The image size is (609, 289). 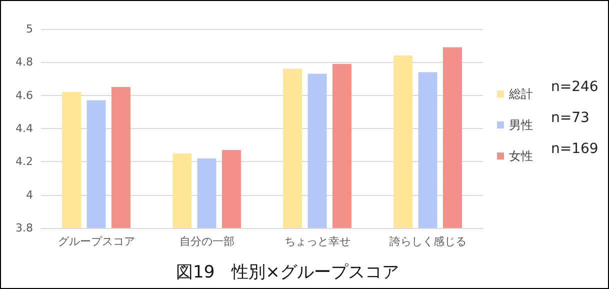 I want to click on y-tick-label: 4.2, so click(x=24, y=161).